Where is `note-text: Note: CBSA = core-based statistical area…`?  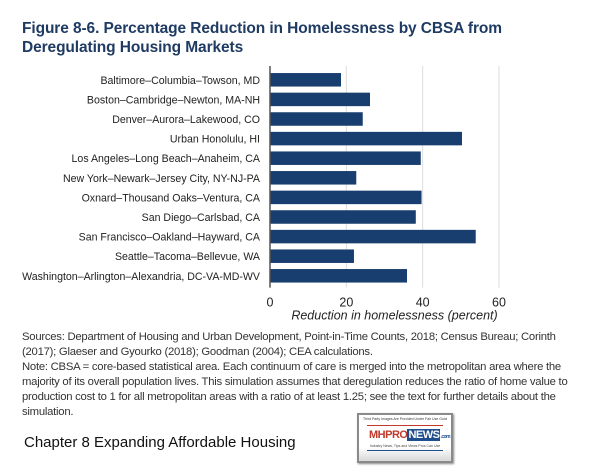 note-text: Note: CBSA = core-based statistical area… is located at coordinates (295, 389).